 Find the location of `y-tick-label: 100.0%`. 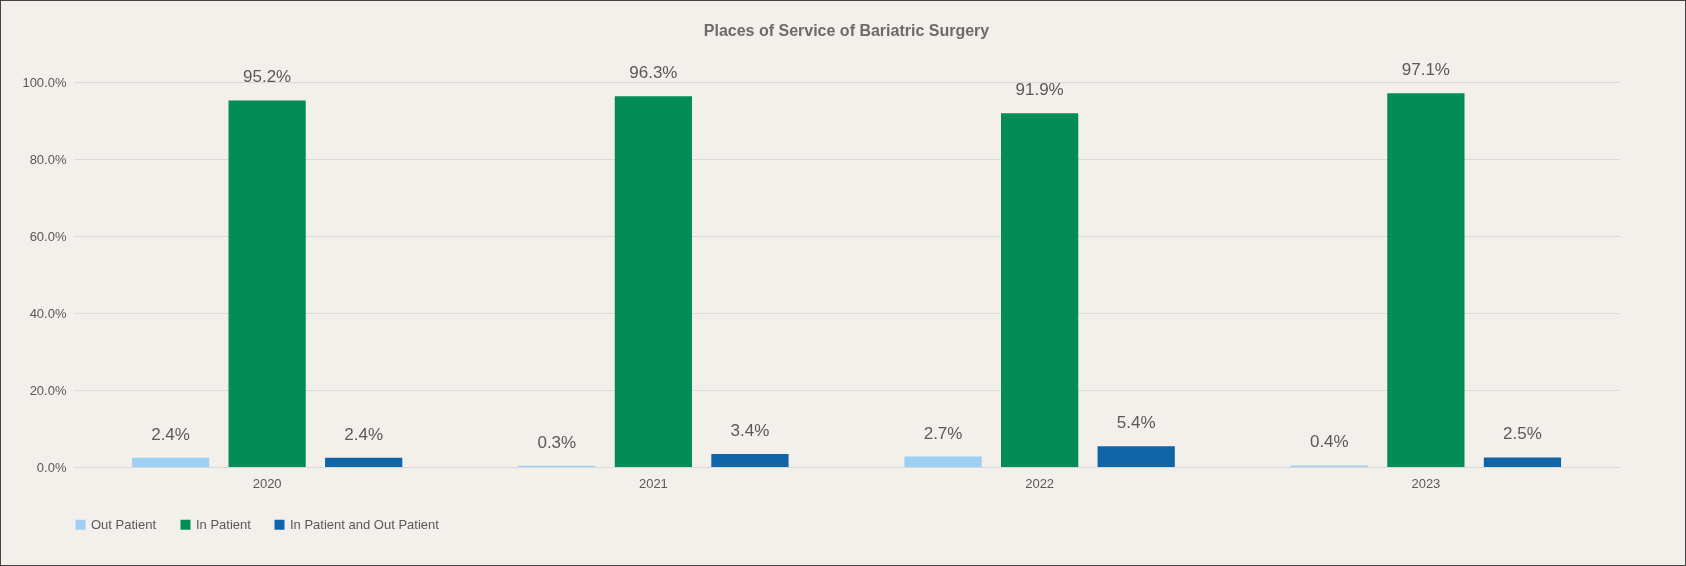

y-tick-label: 100.0% is located at coordinates (44, 82).